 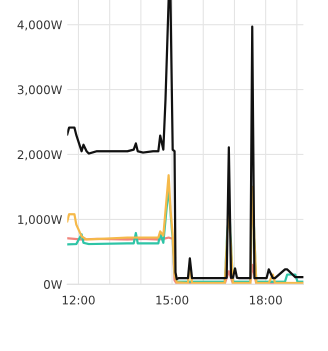 I want to click on y-tick-label: 1,000W, so click(x=40, y=220).